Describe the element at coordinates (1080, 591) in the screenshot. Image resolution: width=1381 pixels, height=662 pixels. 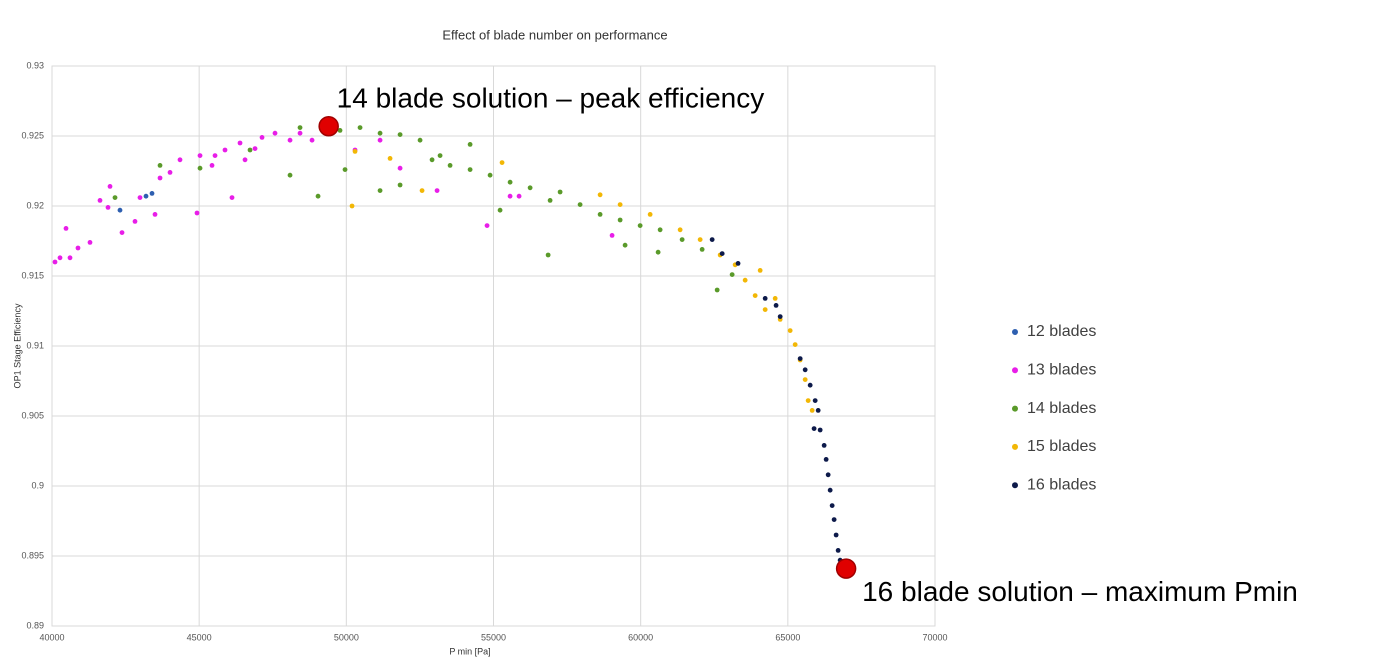
I see `annotation-text: 16 blade solution – maximum Pmin` at that location.